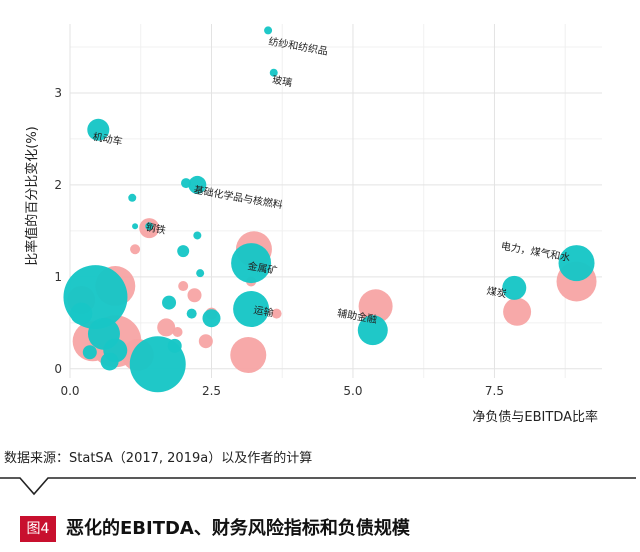 This screenshot has height=552, width=640. I want to click on x-axis-title: 净负债与EBITDA比率, so click(535, 417).